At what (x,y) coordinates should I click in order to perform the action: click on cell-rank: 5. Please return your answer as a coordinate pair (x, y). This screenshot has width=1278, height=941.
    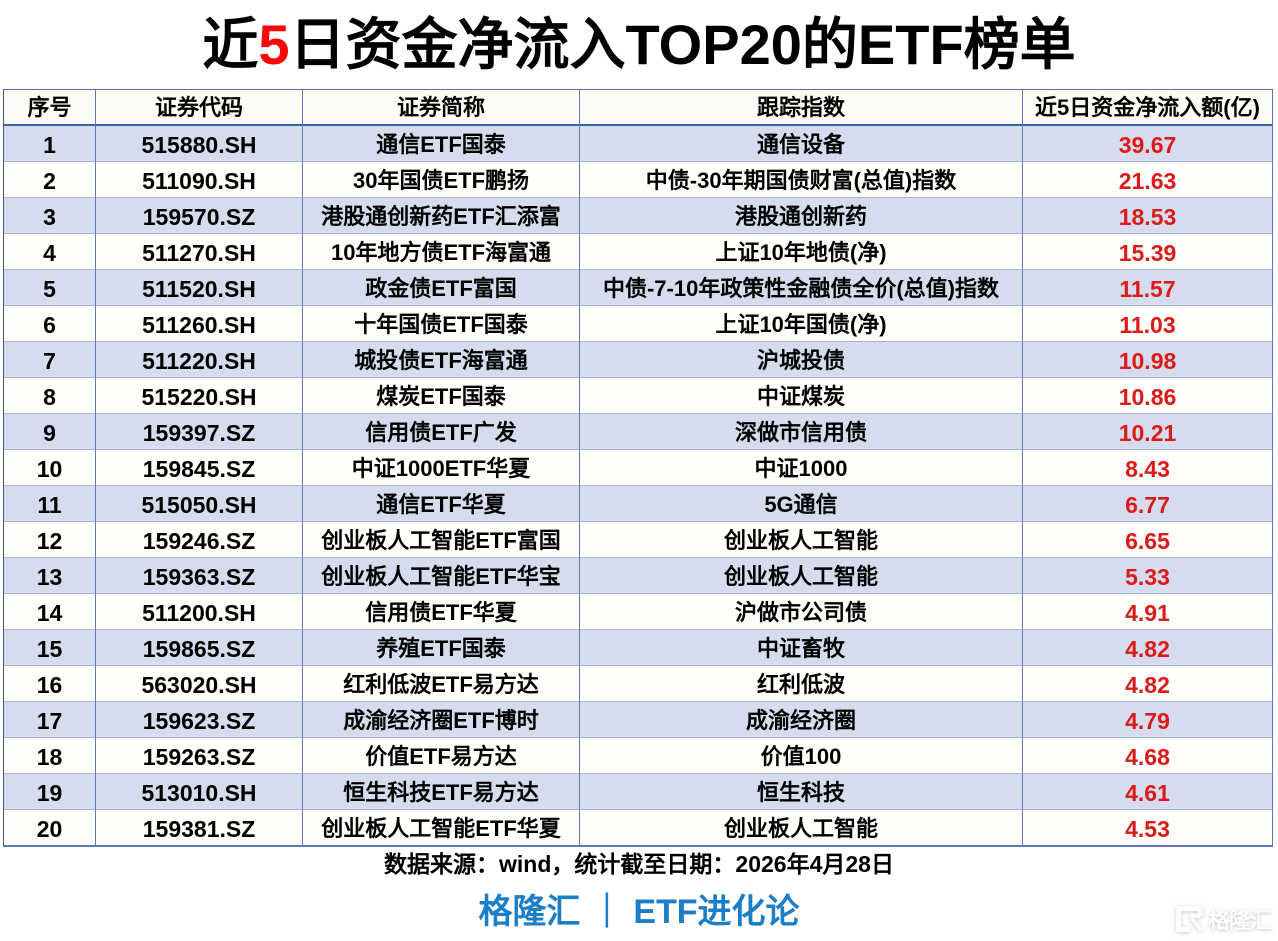
    Looking at the image, I should click on (49, 288).